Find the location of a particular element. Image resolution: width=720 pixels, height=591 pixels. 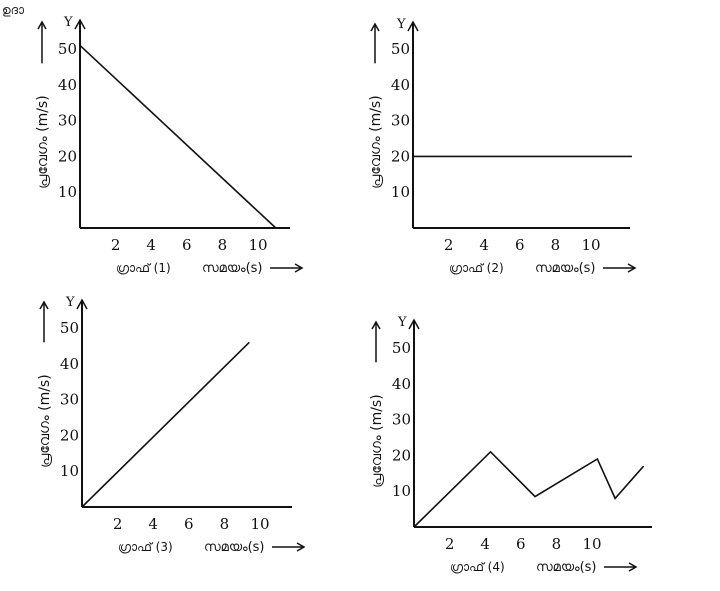

graph-caption: ഗ്രാഫ് (4) is located at coordinates (477, 567).